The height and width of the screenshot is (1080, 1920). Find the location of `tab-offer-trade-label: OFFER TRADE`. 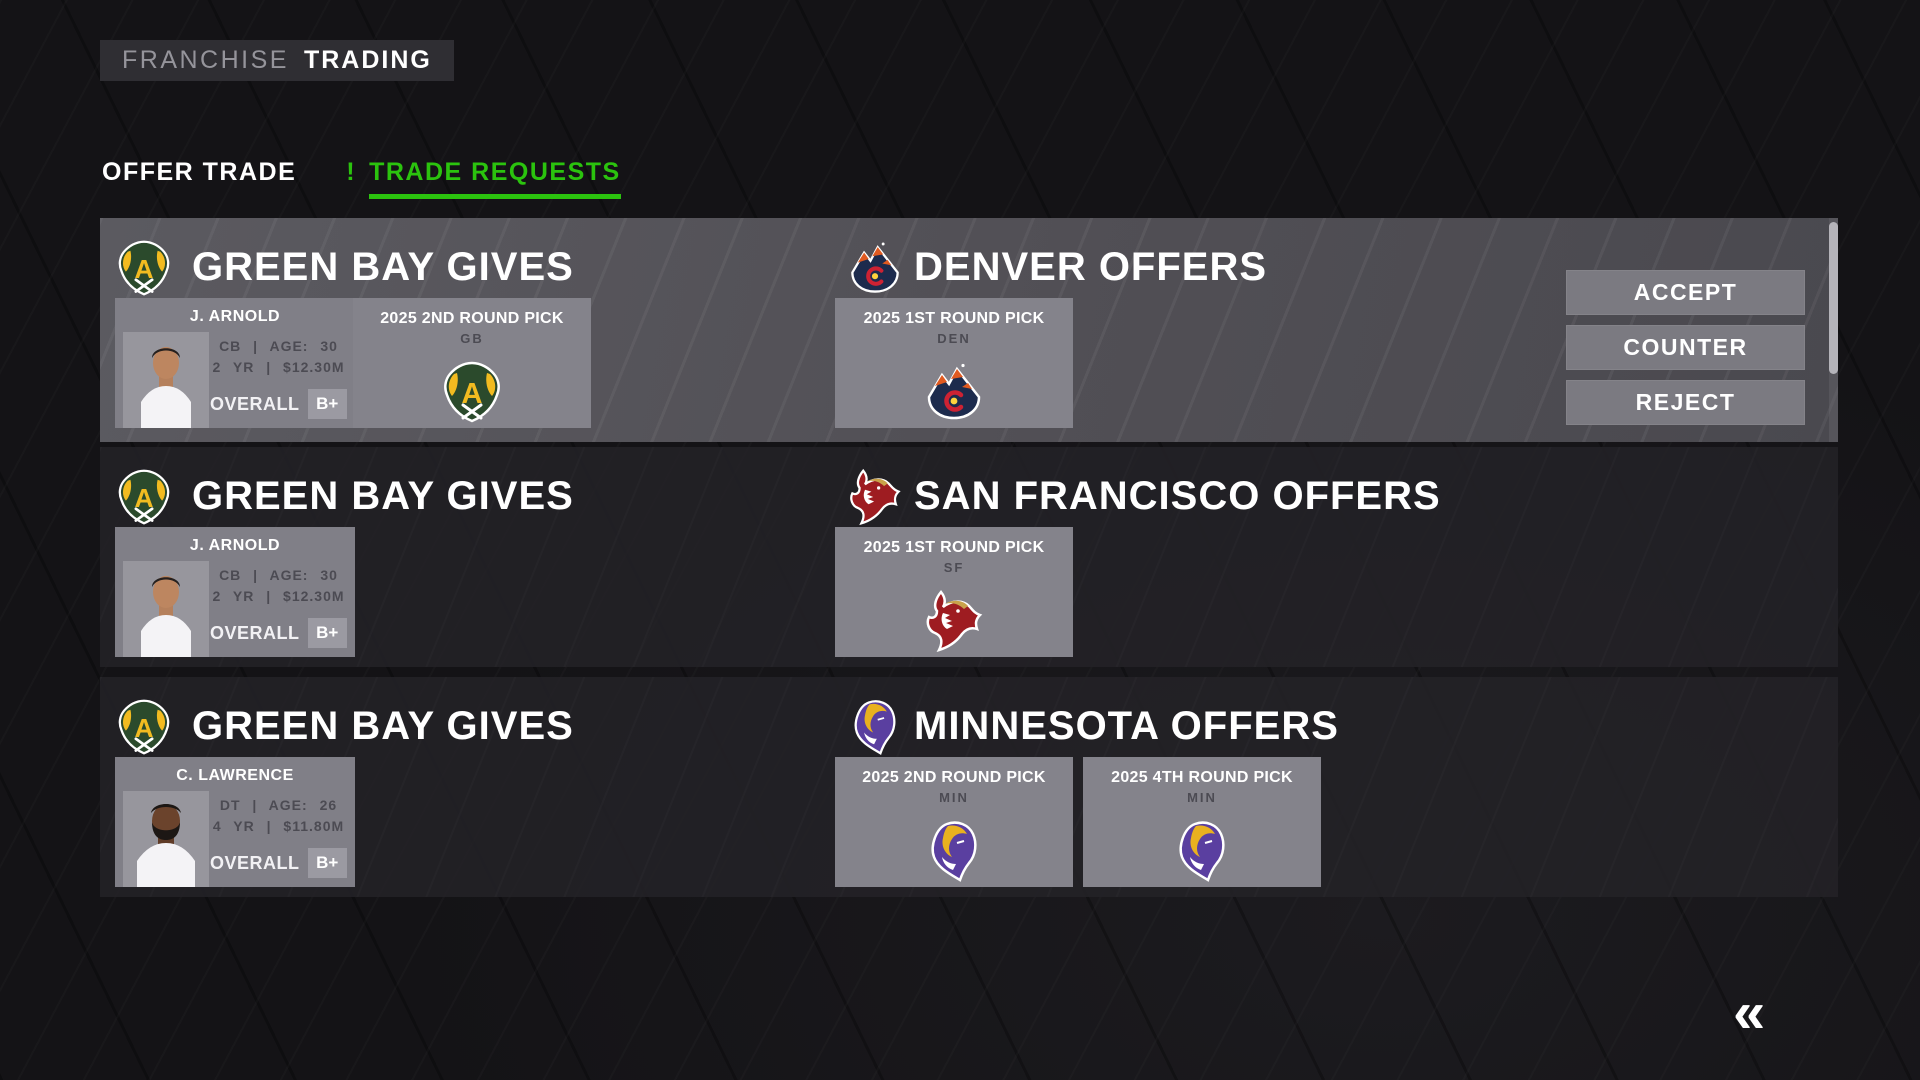

tab-offer-trade-label: OFFER TRADE is located at coordinates (199, 172).